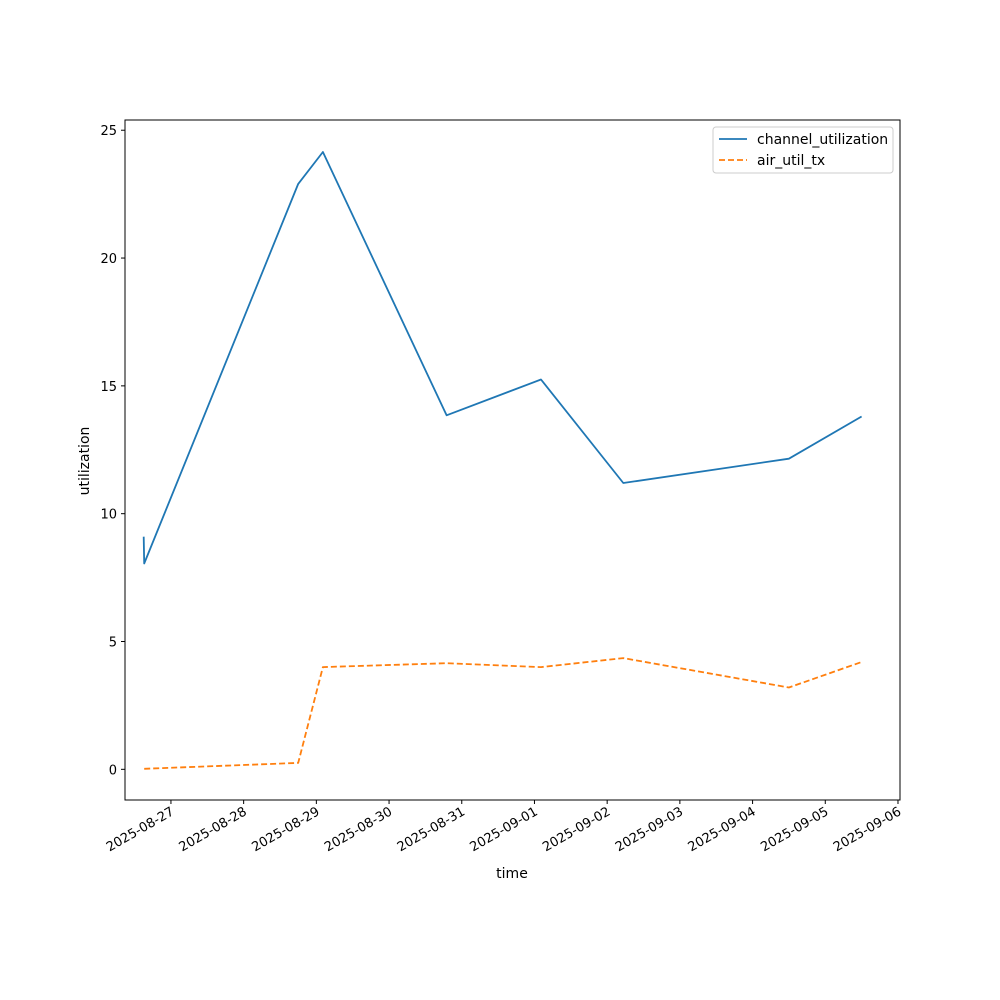  What do you see at coordinates (108, 387) in the screenshot?
I see `y-tick-label: 15` at bounding box center [108, 387].